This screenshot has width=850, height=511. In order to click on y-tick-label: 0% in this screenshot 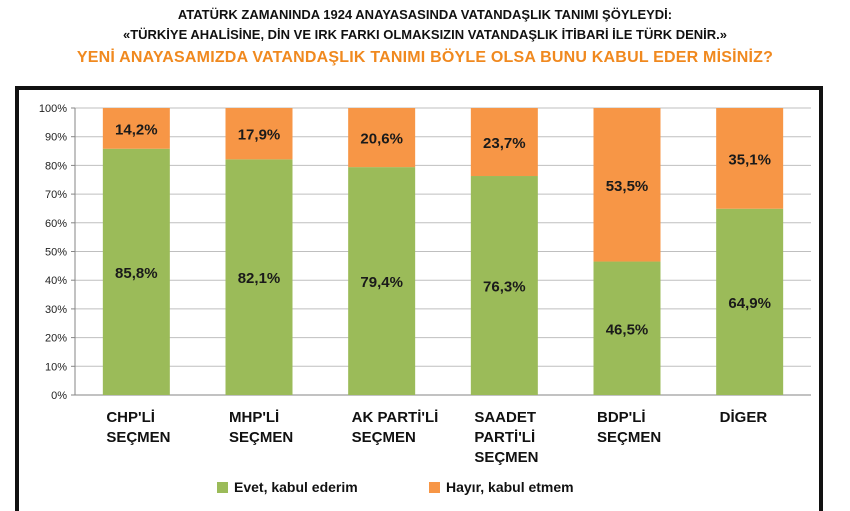, I will do `click(59, 396)`.